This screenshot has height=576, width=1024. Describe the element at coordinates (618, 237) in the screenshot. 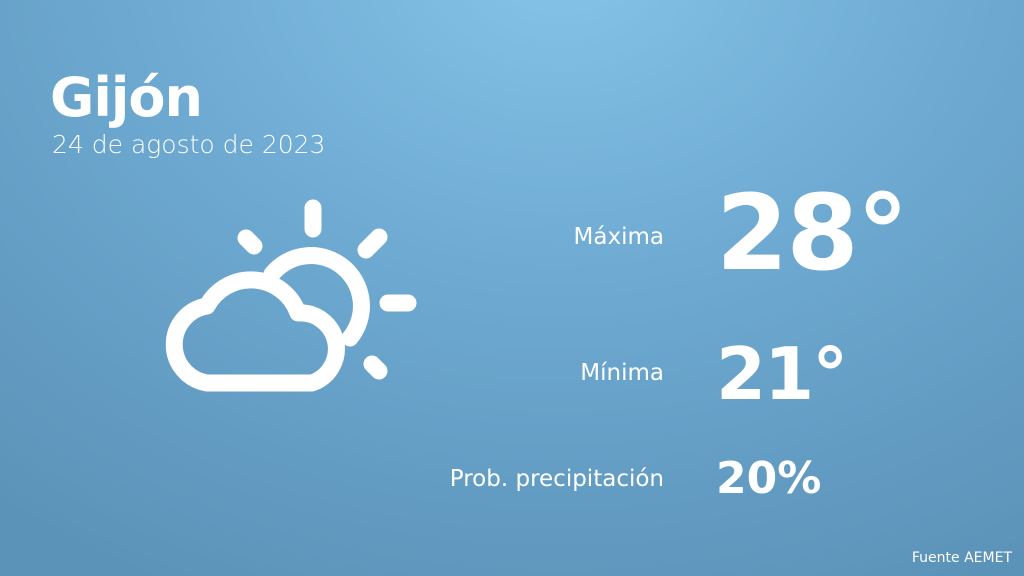

I see `max-label: Máxima` at that location.